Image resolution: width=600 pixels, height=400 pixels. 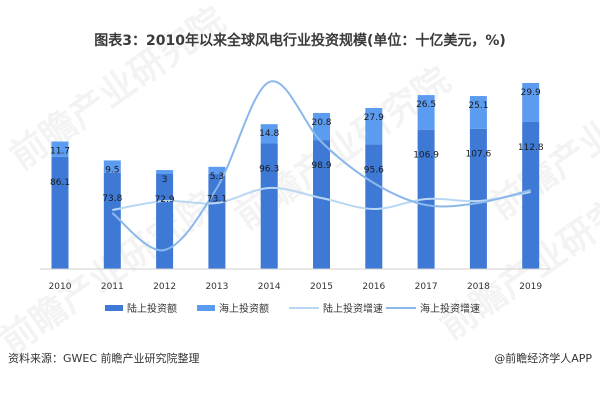 What do you see at coordinates (478, 287) in the screenshot?
I see `x-tick-label: 2018` at bounding box center [478, 287].